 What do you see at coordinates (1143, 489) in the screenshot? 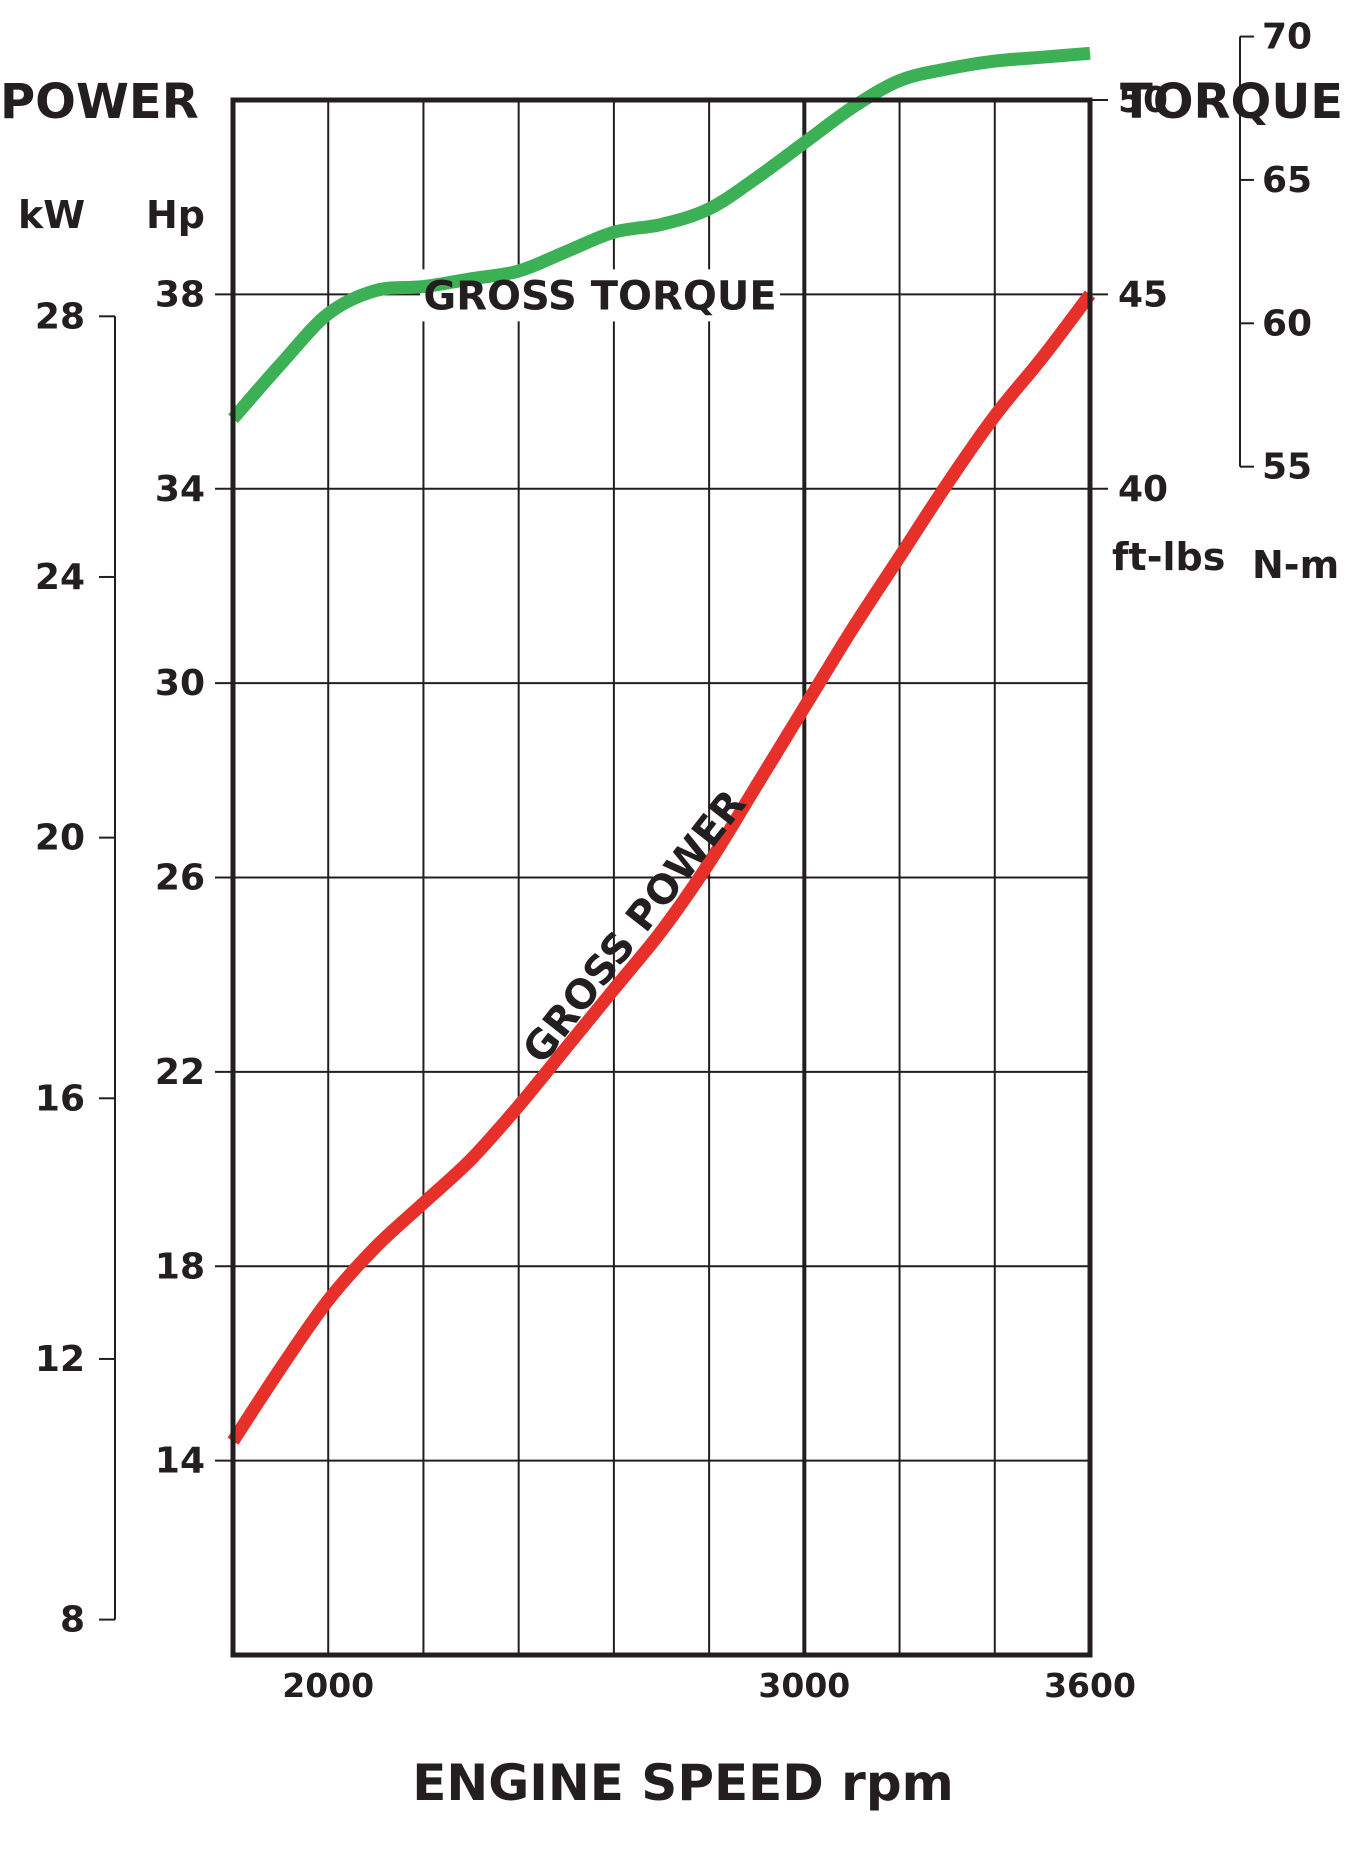
I see `ftlbs-tick-label: 40` at bounding box center [1143, 489].